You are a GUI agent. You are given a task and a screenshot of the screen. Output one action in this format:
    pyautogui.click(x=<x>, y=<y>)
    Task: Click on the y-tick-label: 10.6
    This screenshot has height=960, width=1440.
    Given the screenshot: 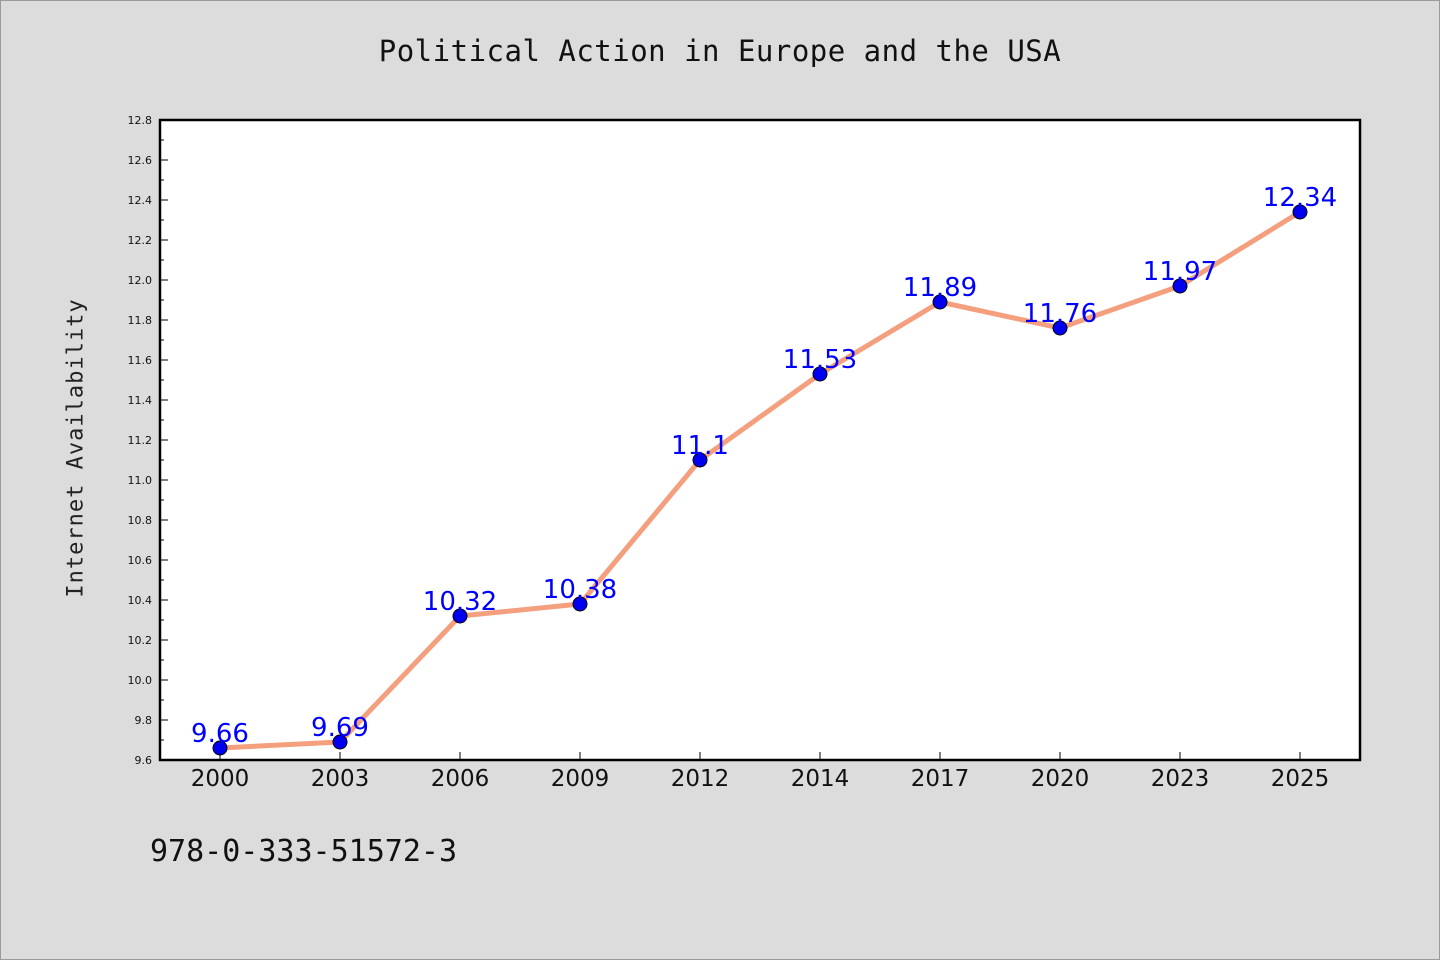 What is the action you would take?
    pyautogui.click(x=140, y=560)
    